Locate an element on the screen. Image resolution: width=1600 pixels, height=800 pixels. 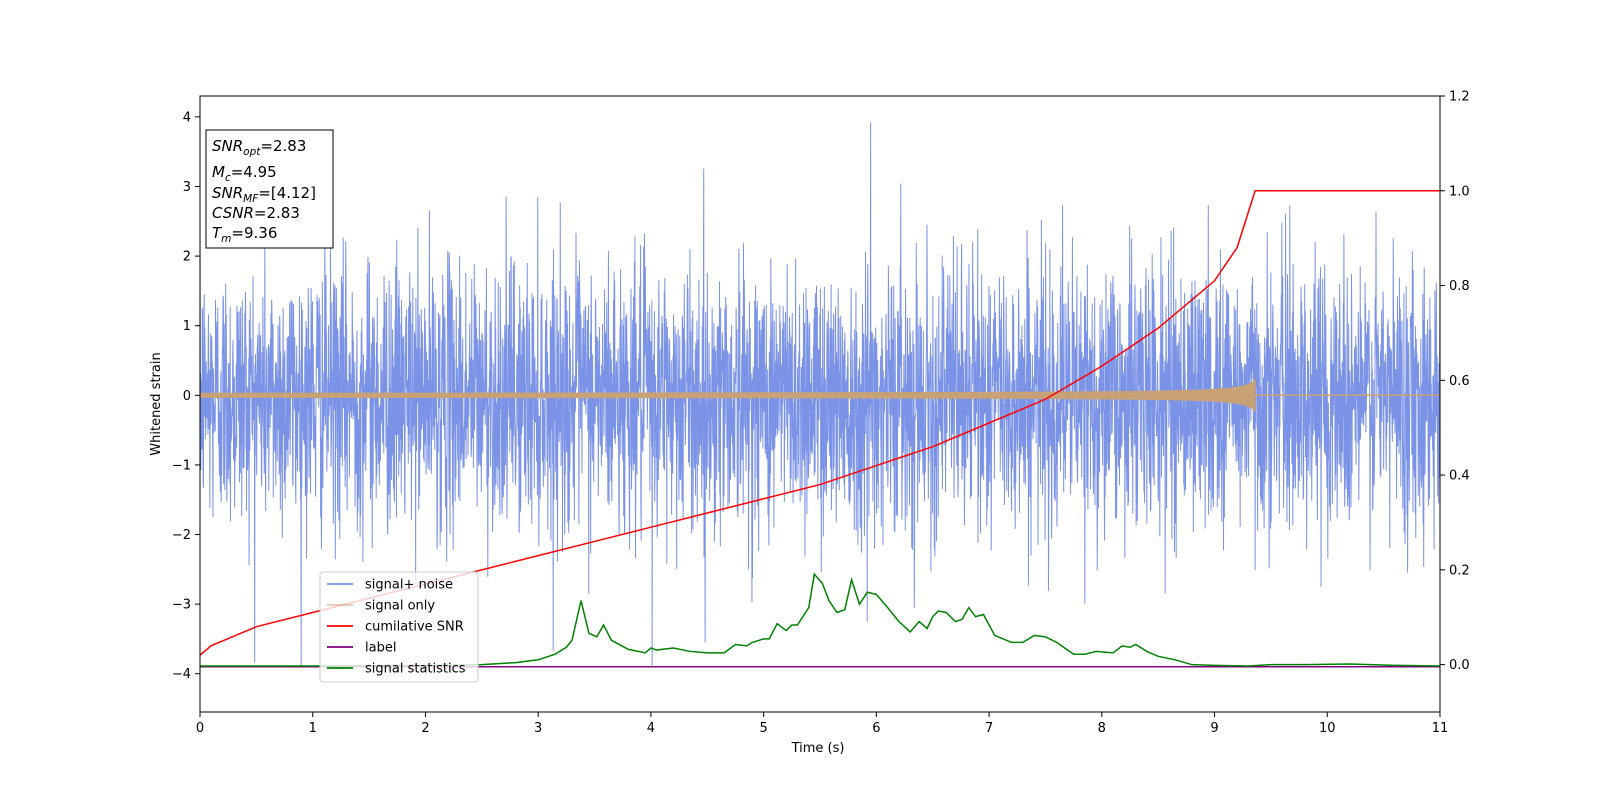
x-tick-label: 7 is located at coordinates (989, 728).